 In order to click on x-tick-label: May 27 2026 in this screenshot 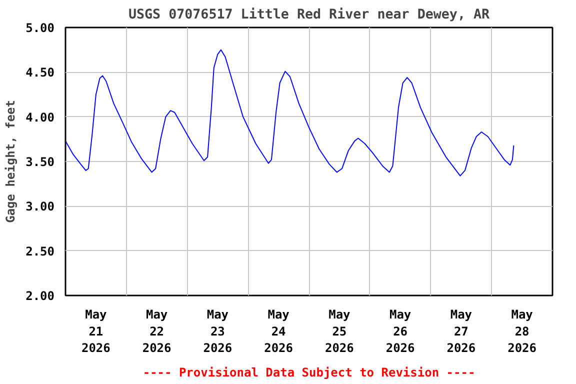, I will do `click(461, 332)`.